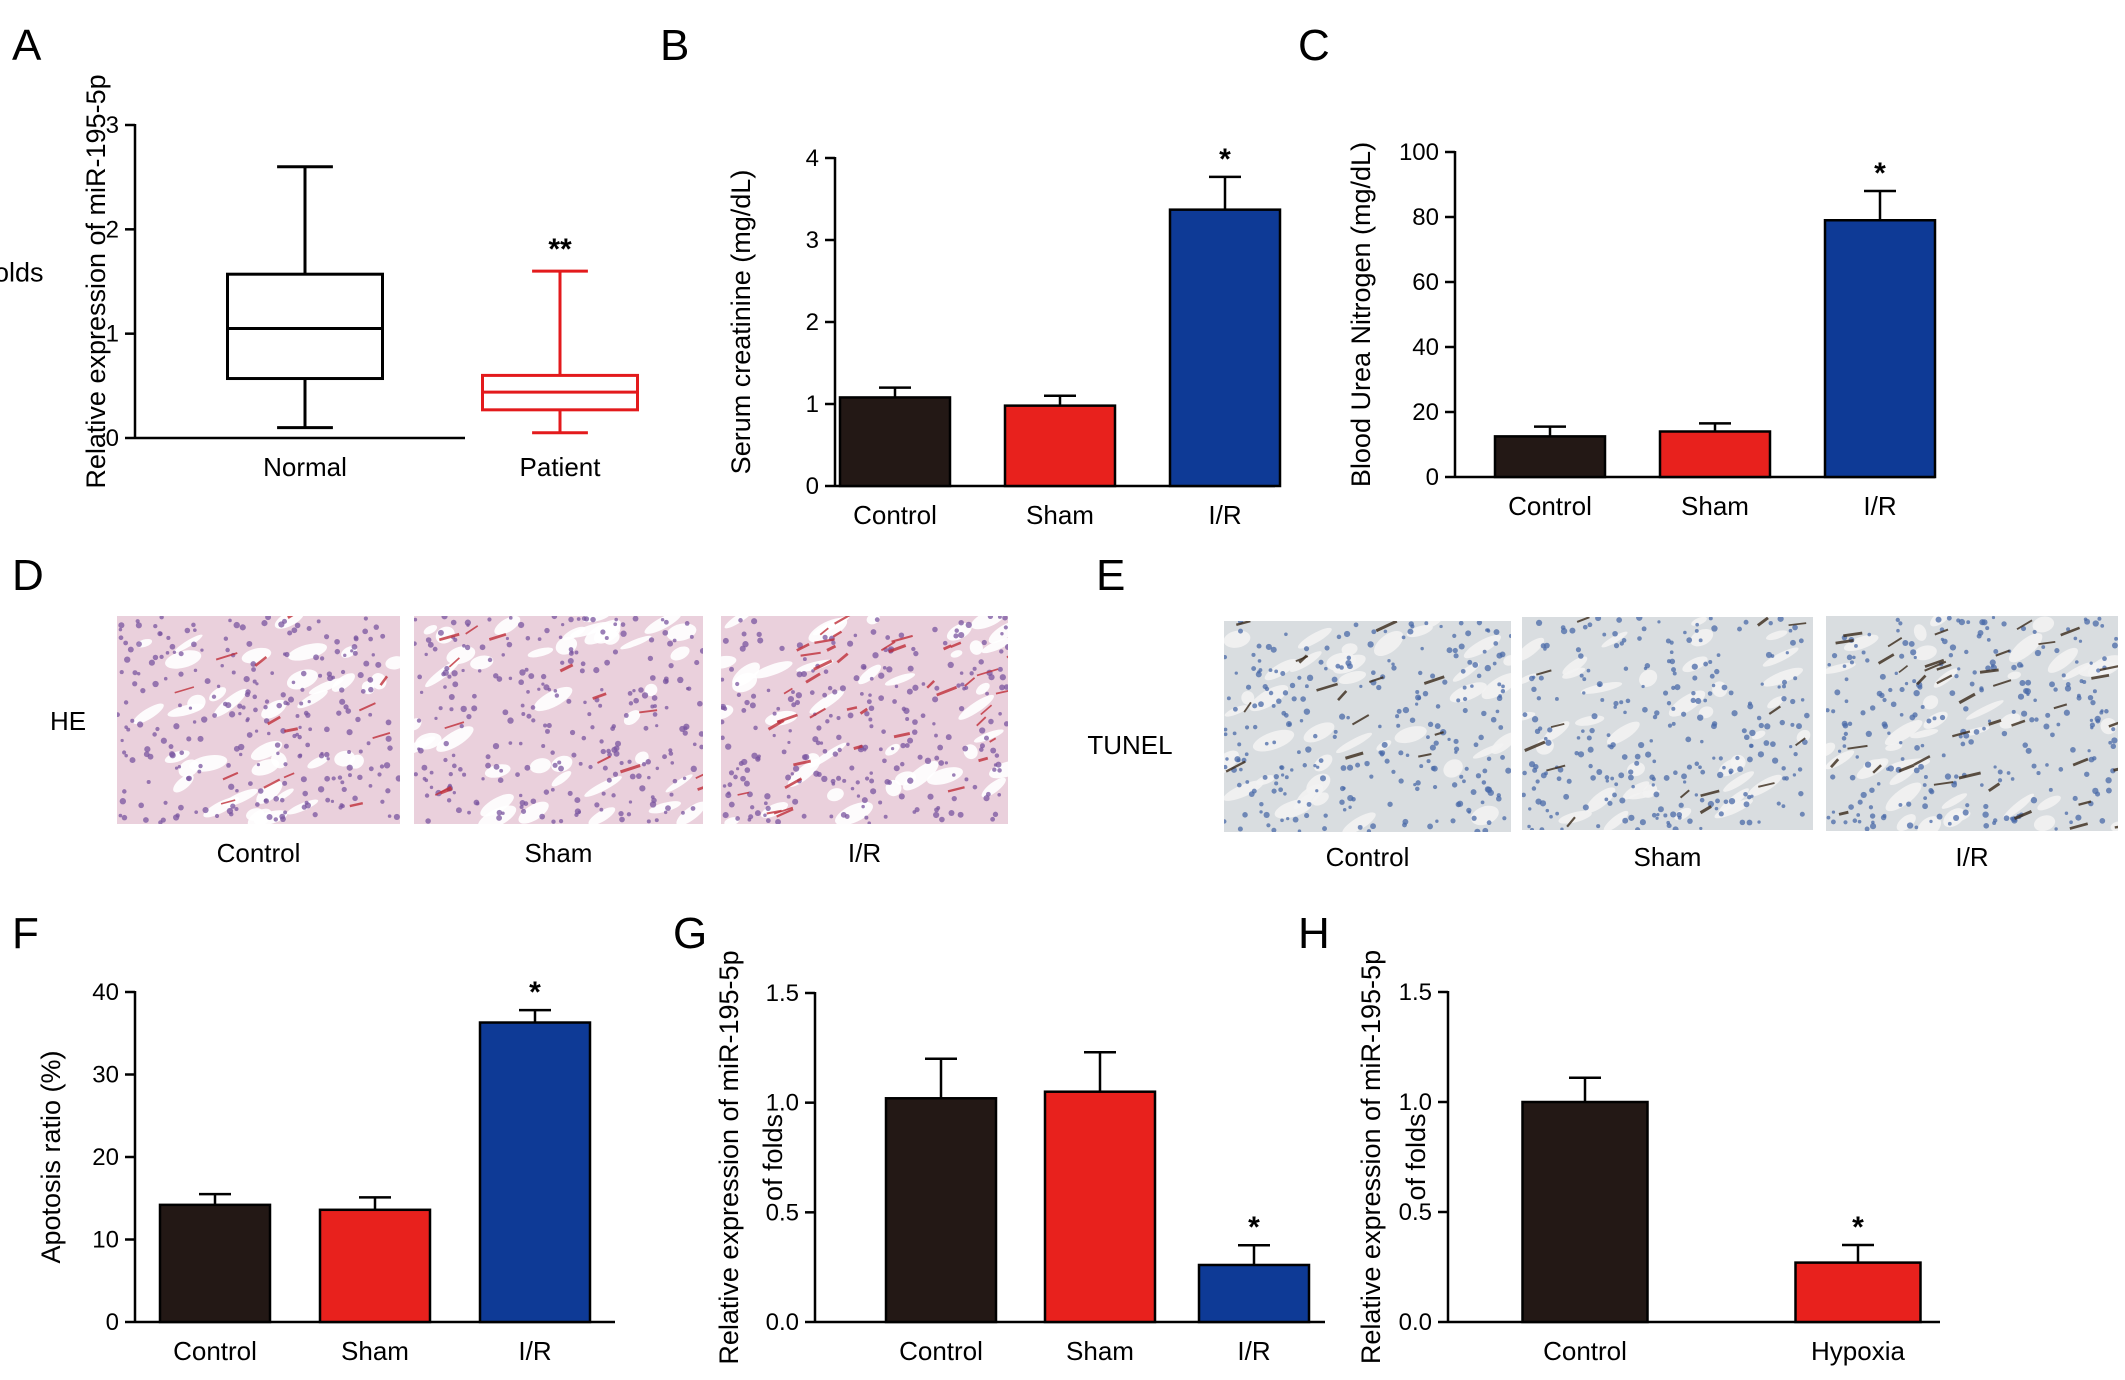 This screenshot has height=1380, width=2125. Describe the element at coordinates (1224, 515) in the screenshot. I see `x-category-label-b: I/R` at that location.